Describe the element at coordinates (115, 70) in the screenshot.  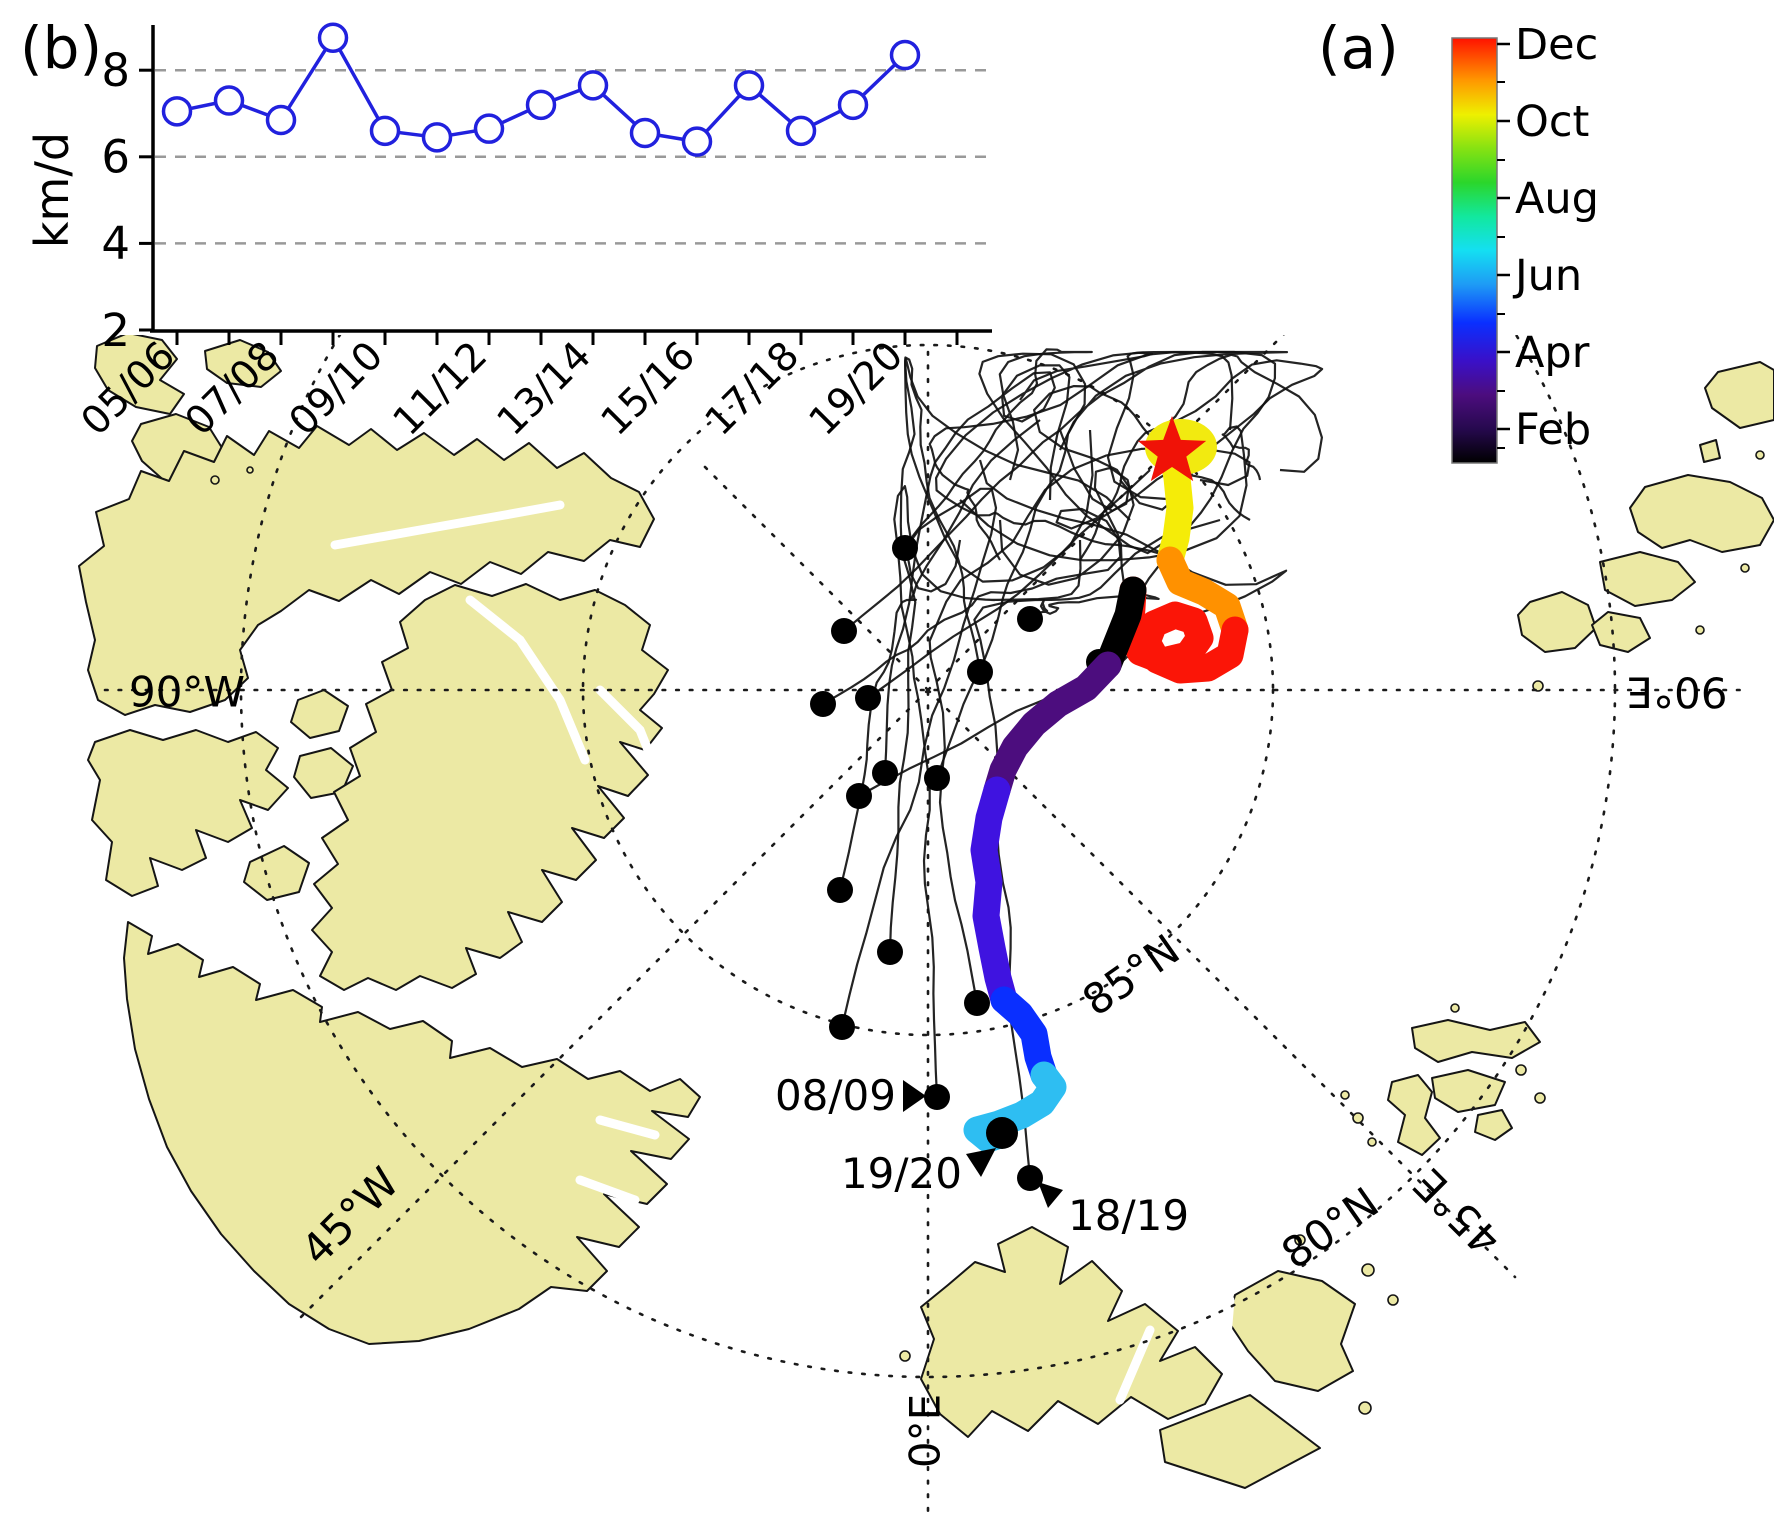
I see `y-tick-label: 8` at that location.